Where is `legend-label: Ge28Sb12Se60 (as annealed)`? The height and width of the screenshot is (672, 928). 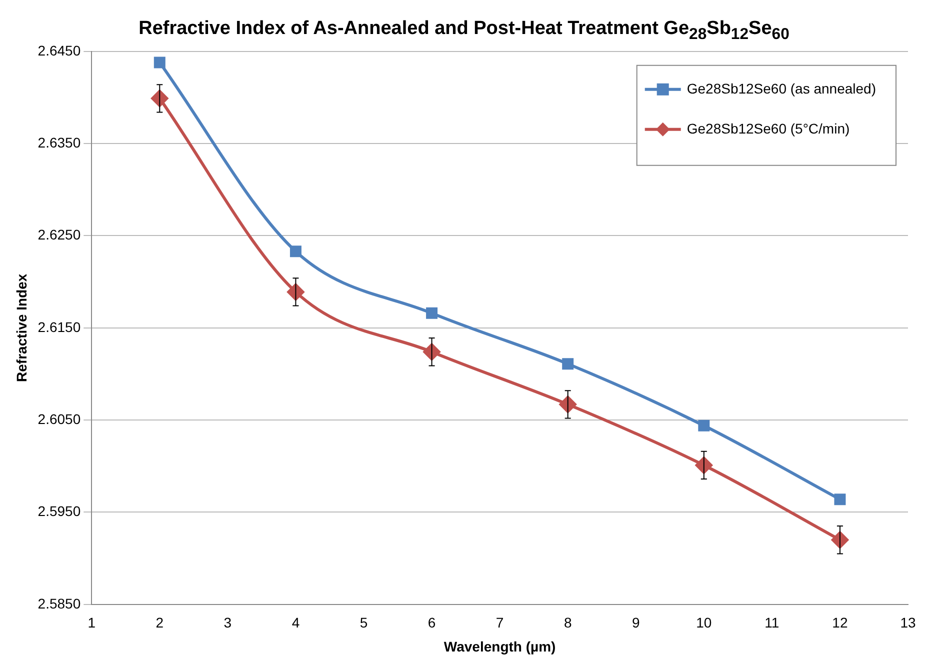 legend-label: Ge28Sb12Se60 (as annealed) is located at coordinates (781, 88).